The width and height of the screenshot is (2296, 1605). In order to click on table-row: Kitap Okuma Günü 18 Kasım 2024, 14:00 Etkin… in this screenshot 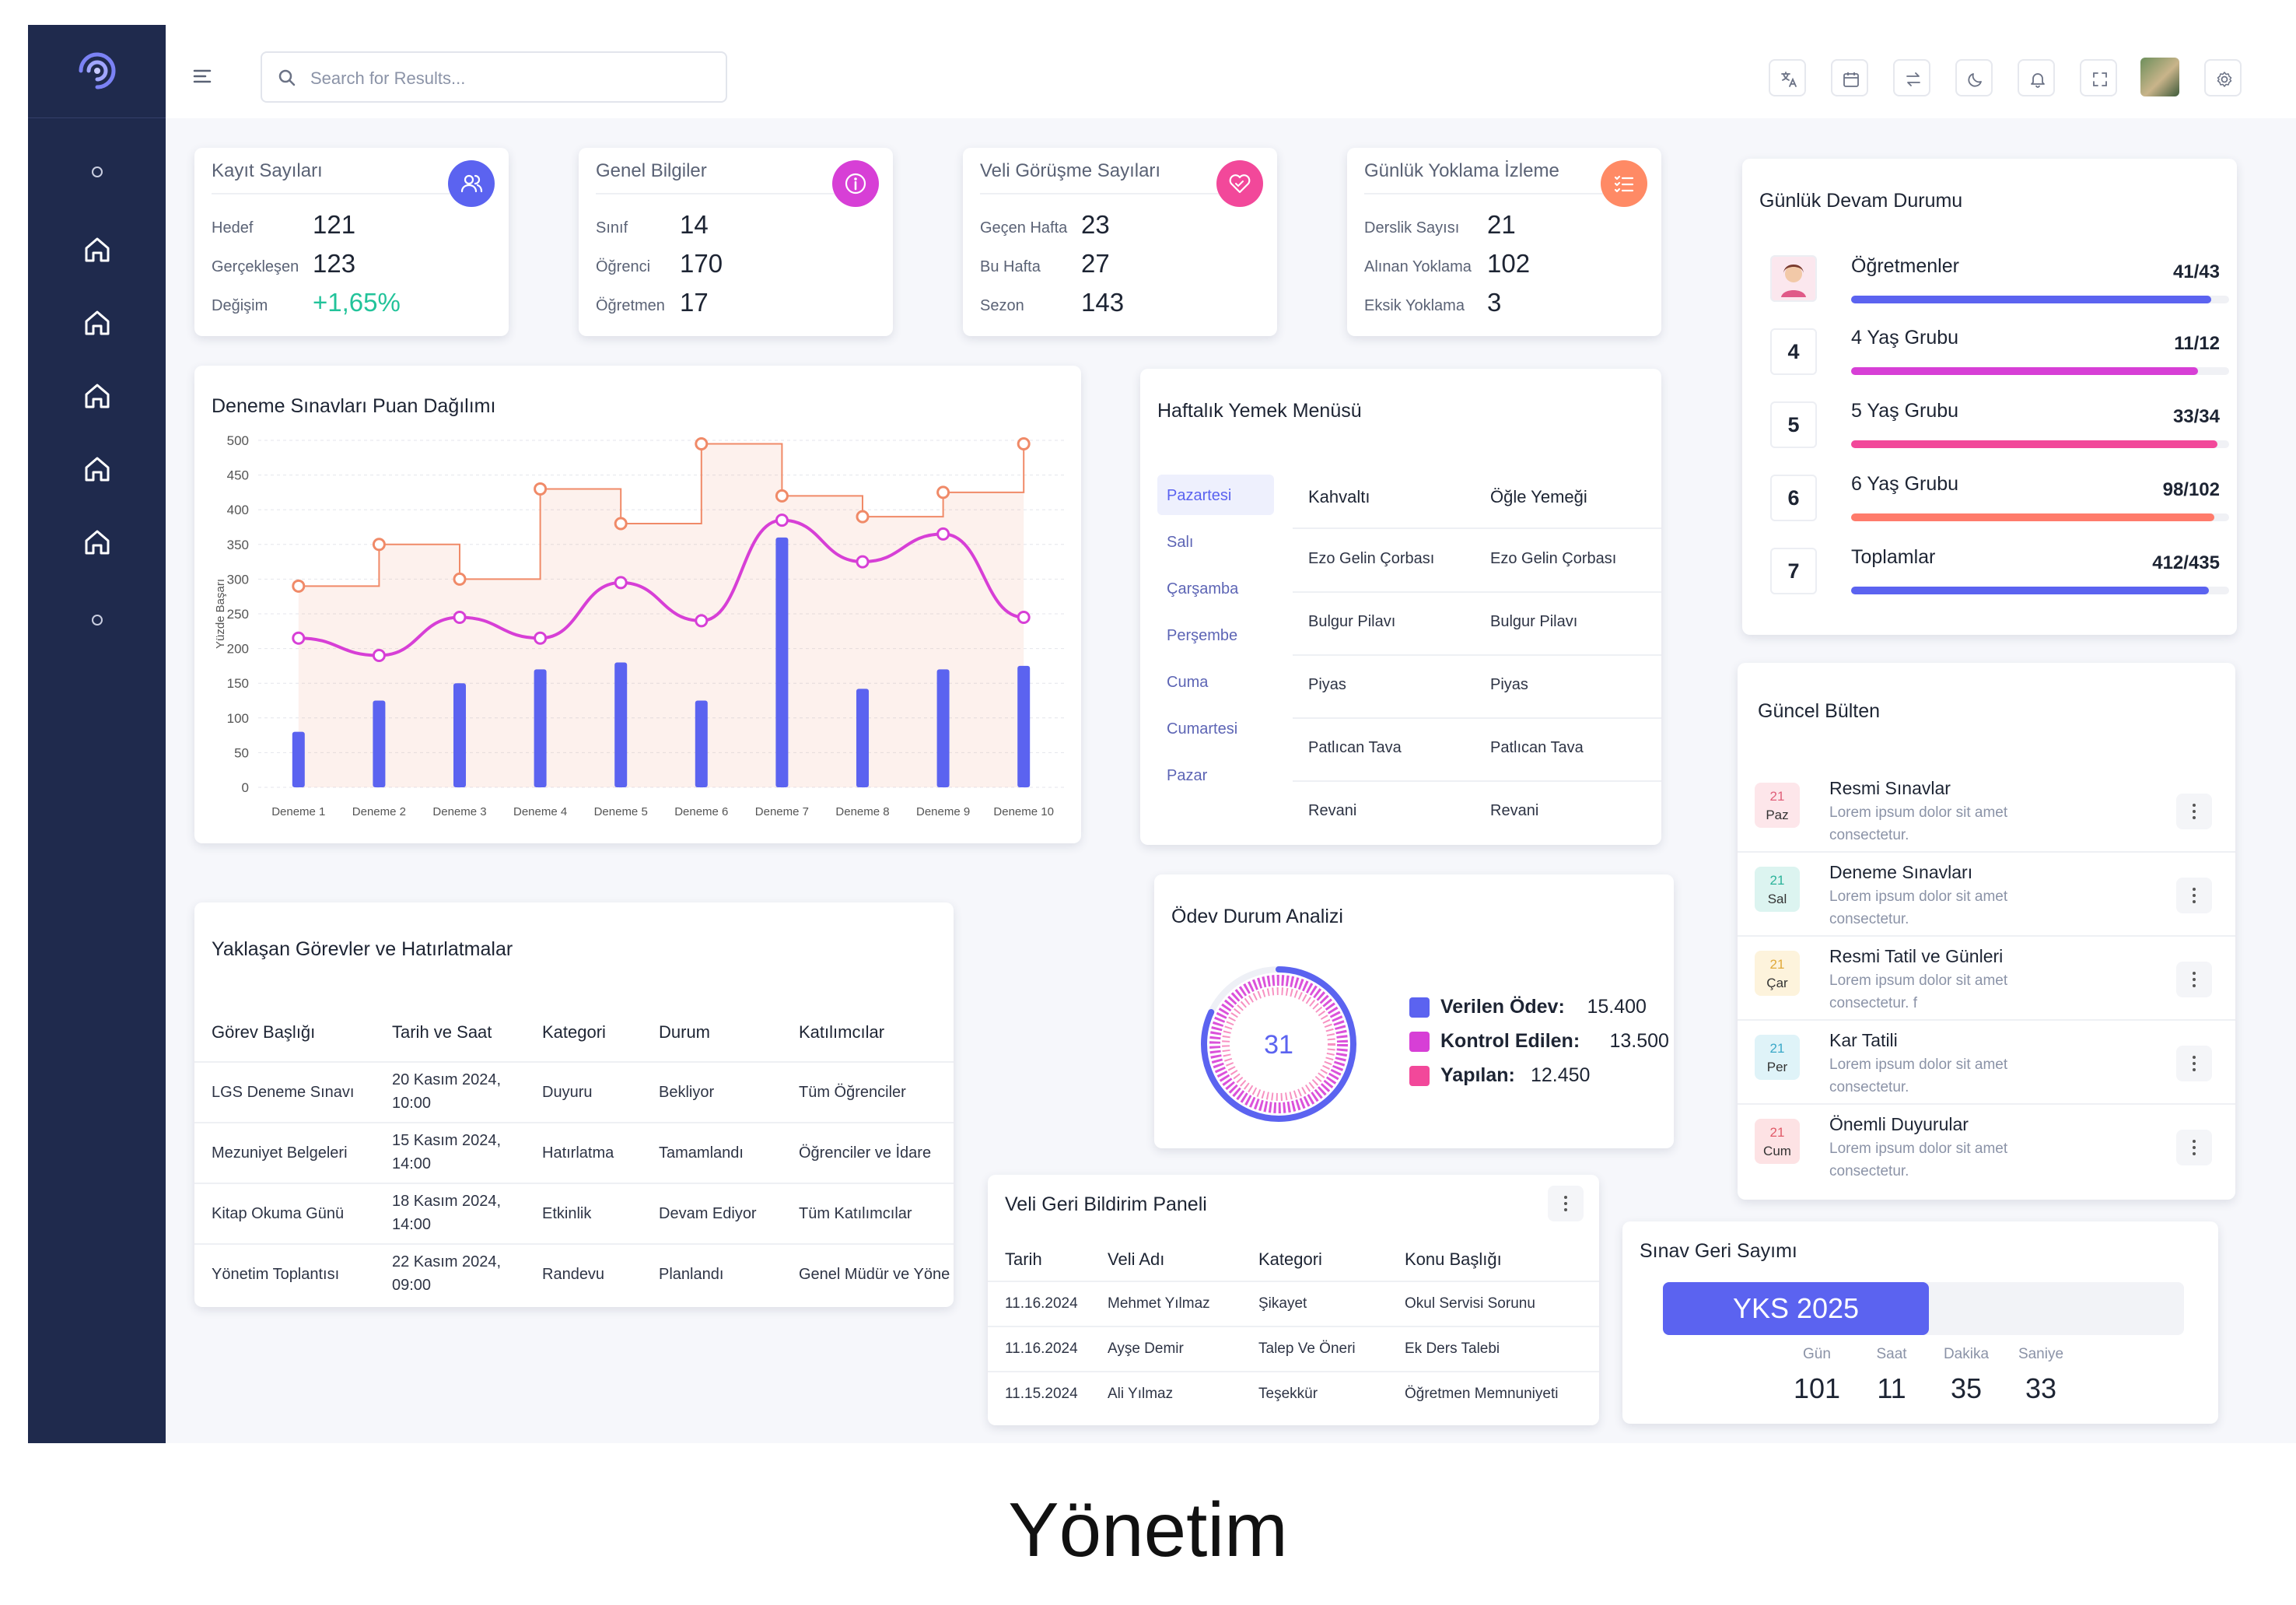, I will do `click(574, 1214)`.